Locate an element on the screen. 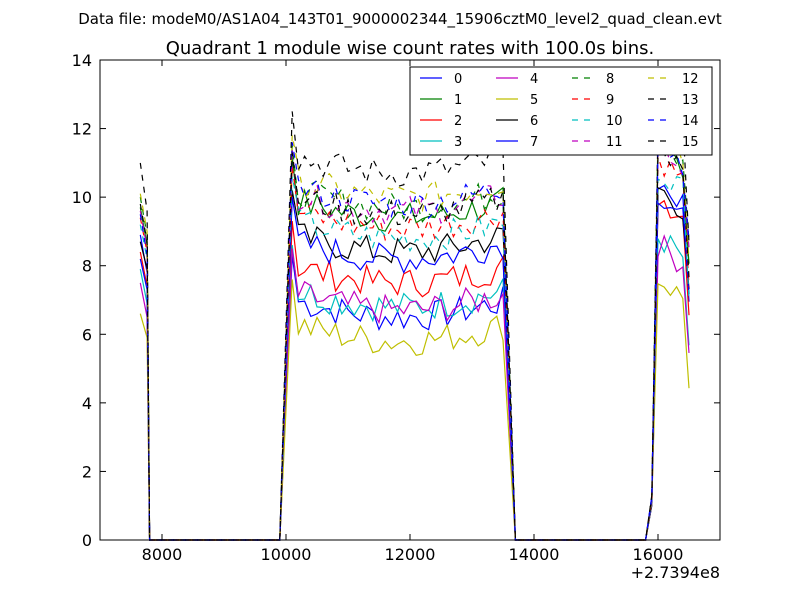 The width and height of the screenshot is (800, 600). legend-box is located at coordinates (561, 111).